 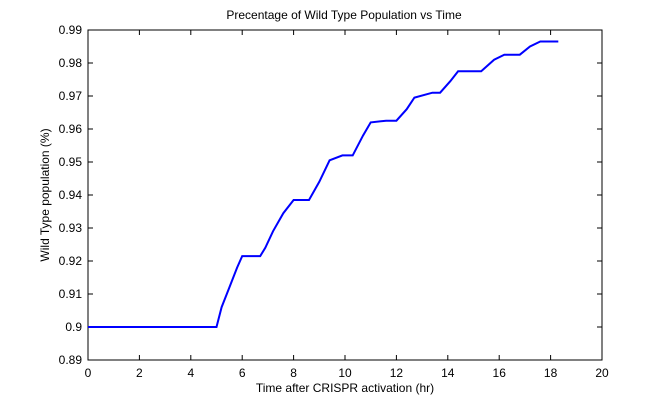 What do you see at coordinates (500, 373) in the screenshot?
I see `x-tick-label: 16` at bounding box center [500, 373].